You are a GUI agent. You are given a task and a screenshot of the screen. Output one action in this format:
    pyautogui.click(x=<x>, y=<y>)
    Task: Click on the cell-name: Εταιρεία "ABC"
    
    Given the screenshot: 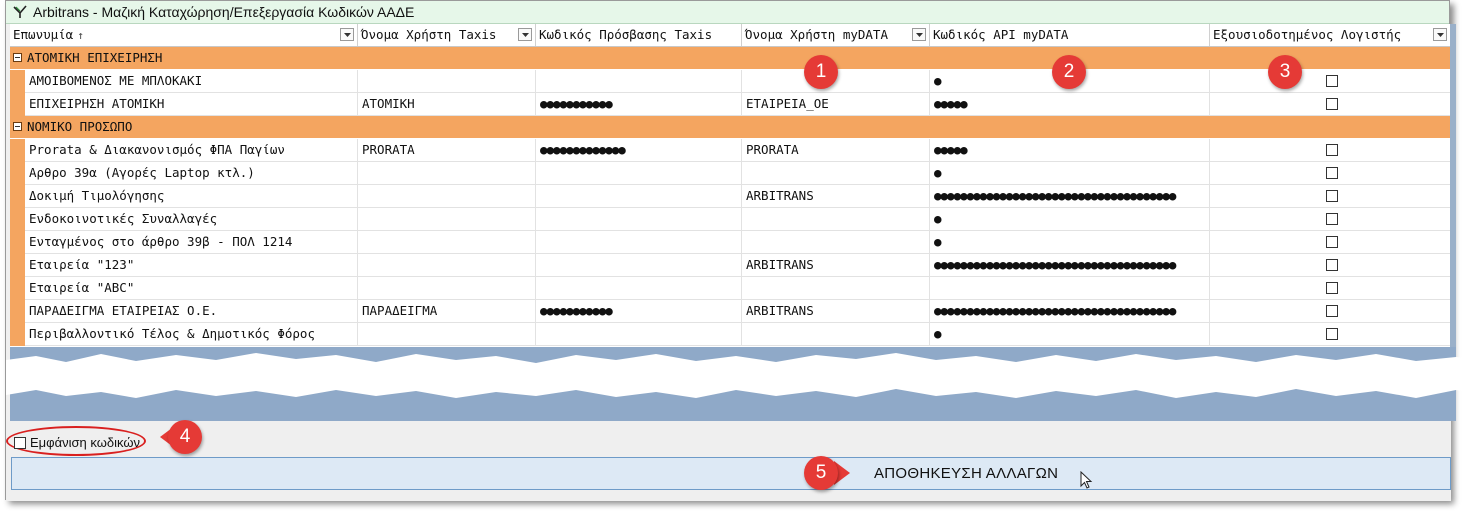 What is the action you would take?
    pyautogui.click(x=191, y=288)
    